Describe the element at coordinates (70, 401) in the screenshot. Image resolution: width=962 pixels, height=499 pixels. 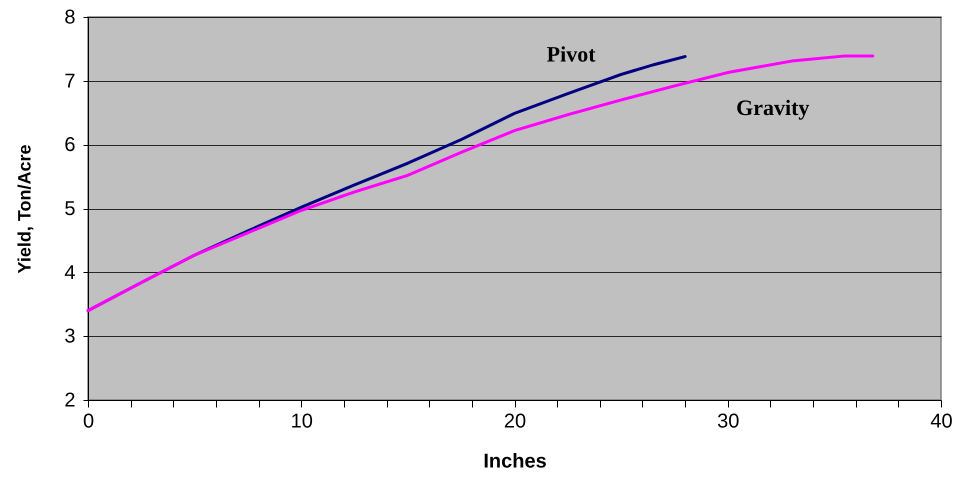
I see `y-tick-label: 2` at that location.